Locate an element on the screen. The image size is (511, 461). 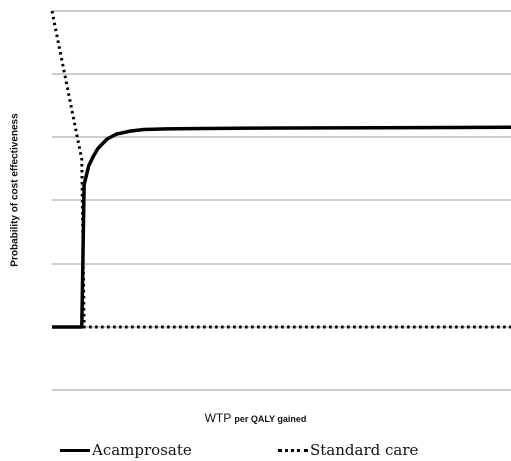
legend-label-acamprosate: Acamprosate is located at coordinates (142, 450).